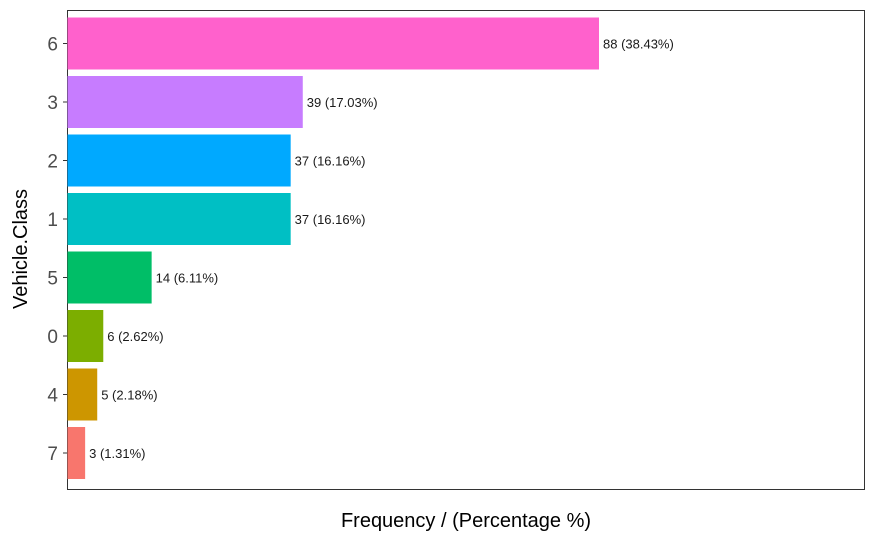 Image resolution: width=875 pixels, height=540 pixels. What do you see at coordinates (52, 279) in the screenshot?
I see `y-tick-label-5: 5` at bounding box center [52, 279].